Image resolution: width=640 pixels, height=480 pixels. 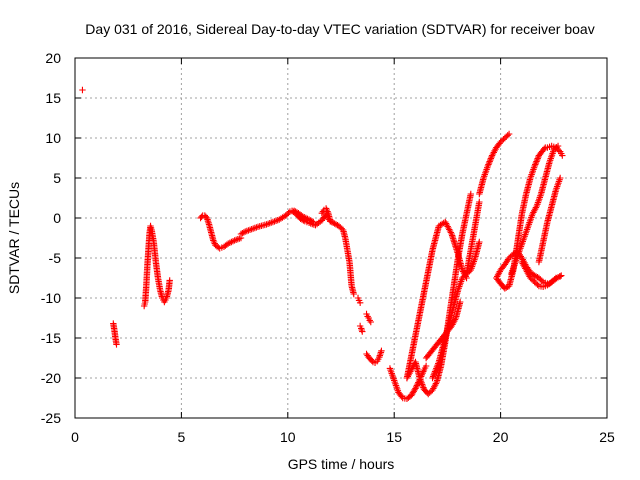 I want to click on x-tick-label: 0, so click(x=75, y=437).